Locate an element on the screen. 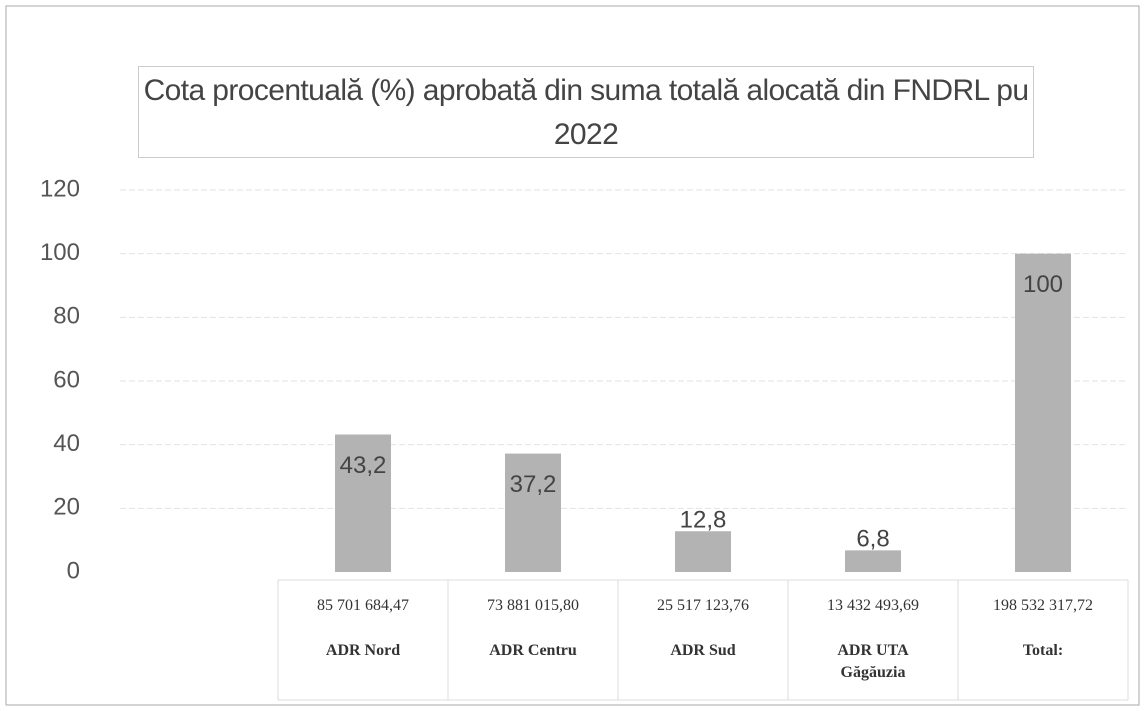 This screenshot has width=1145, height=711. amount-label: 25 517 123,76 is located at coordinates (703, 605).